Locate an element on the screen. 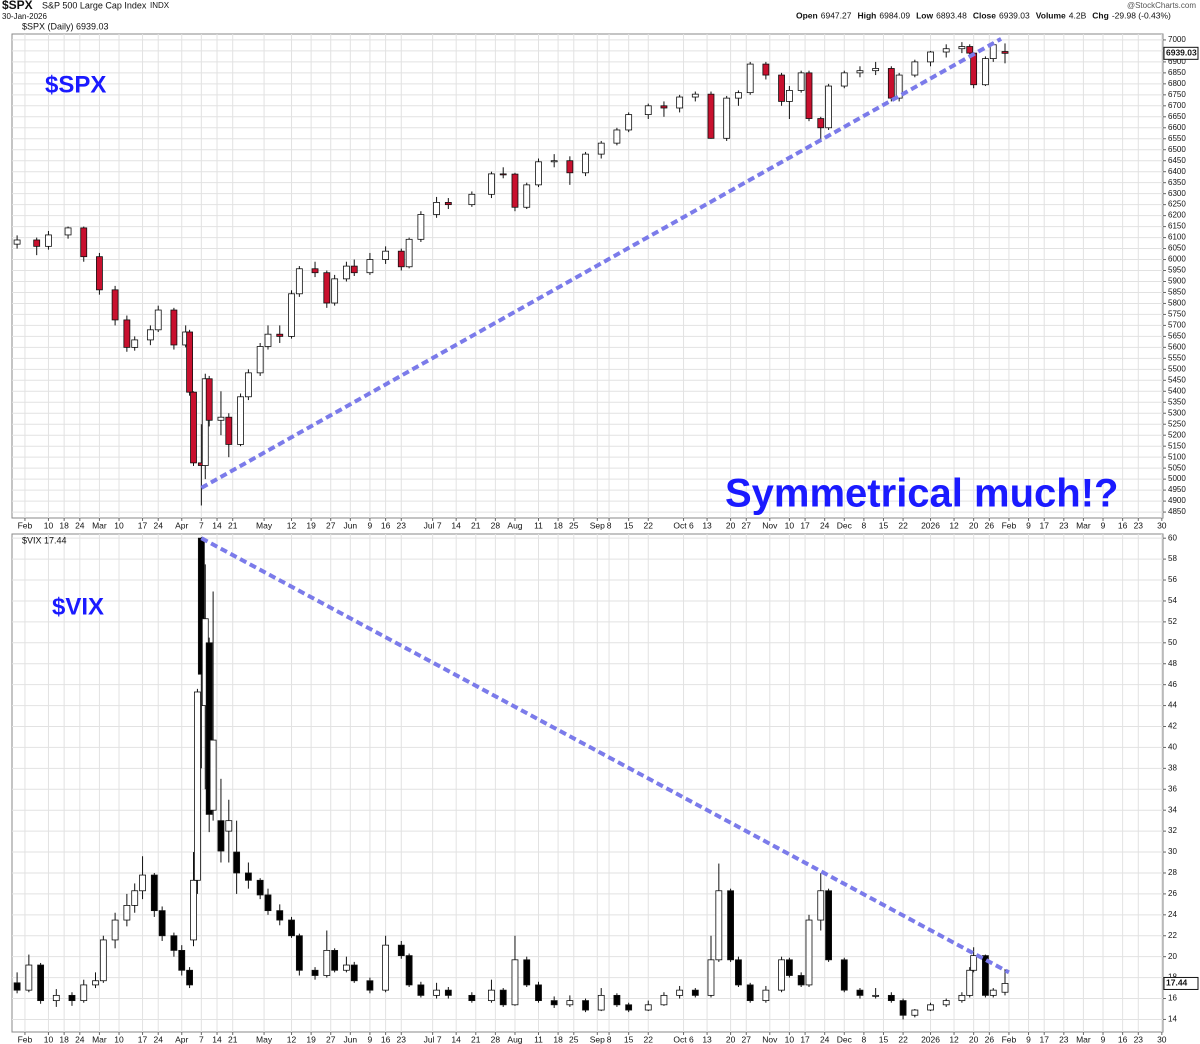 The height and width of the screenshot is (1044, 1200). y-tick-label: 58 is located at coordinates (1172, 558).